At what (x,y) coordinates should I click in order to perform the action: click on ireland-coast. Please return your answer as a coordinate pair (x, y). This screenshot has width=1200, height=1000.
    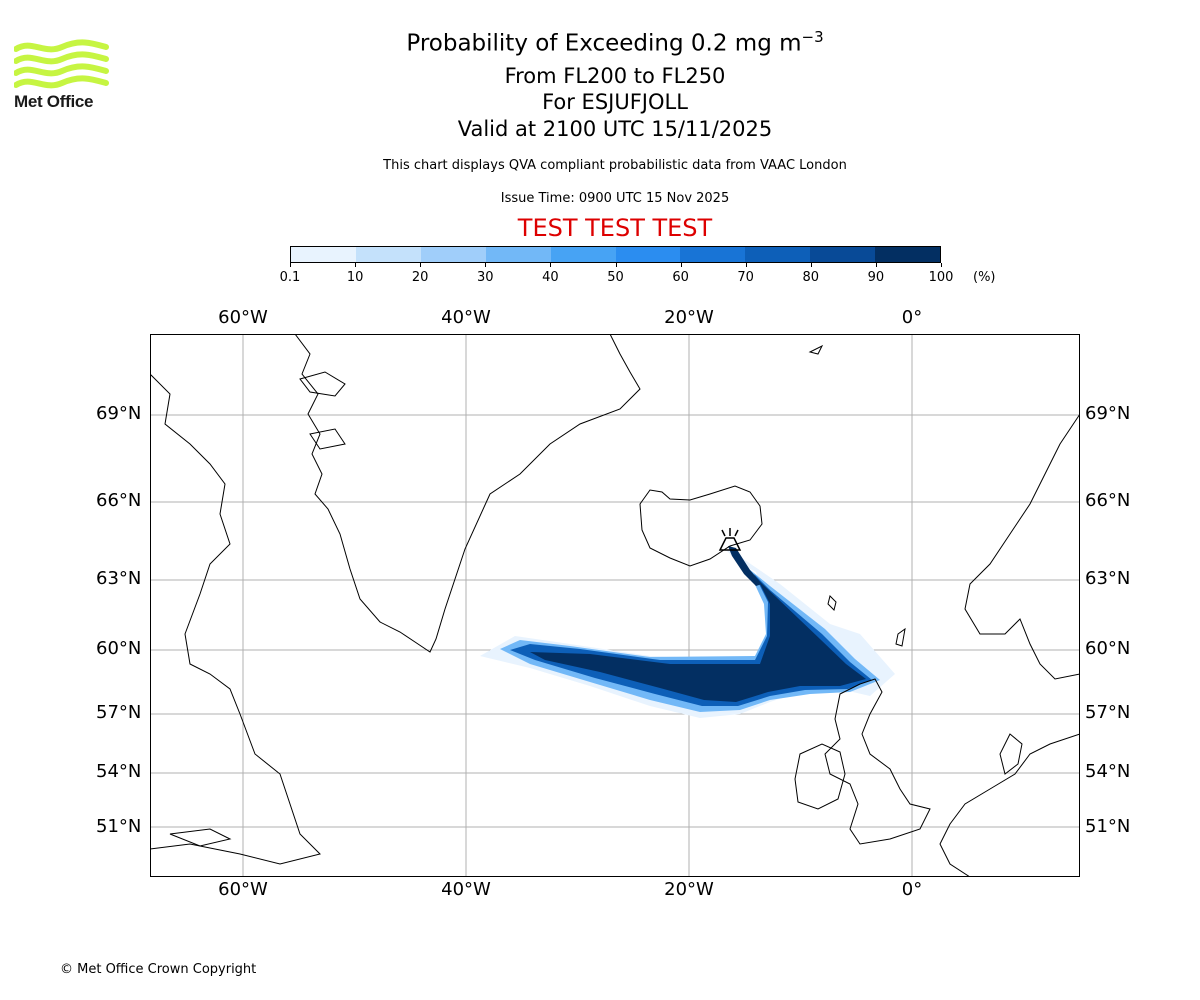
    Looking at the image, I should click on (820, 776).